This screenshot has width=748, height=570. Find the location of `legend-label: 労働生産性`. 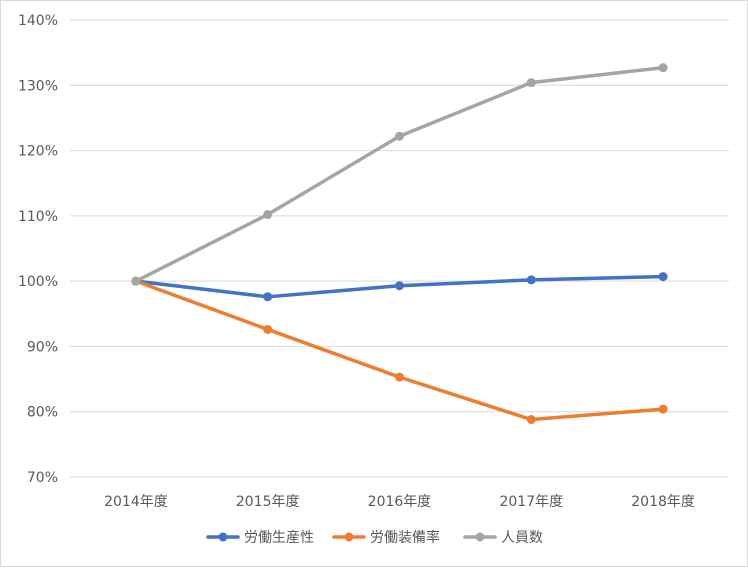

legend-label: 労働生産性 is located at coordinates (279, 538).